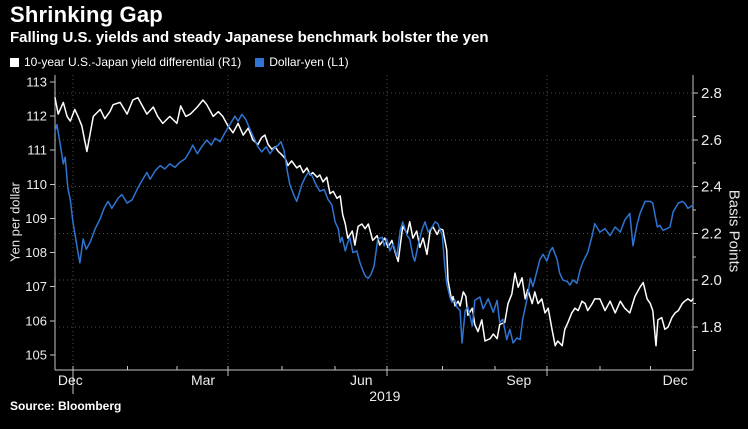 The width and height of the screenshot is (748, 429). Describe the element at coordinates (66, 406) in the screenshot. I see `source-label: Source: Bloomberg` at that location.